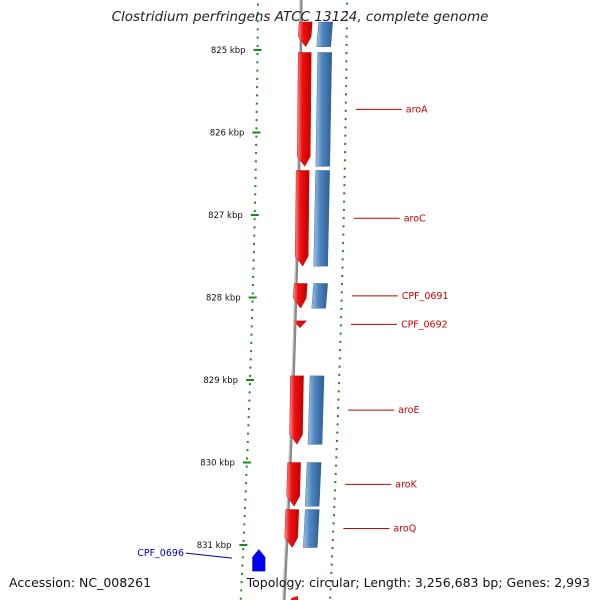  I want to click on feature-label: aroC, so click(415, 218).